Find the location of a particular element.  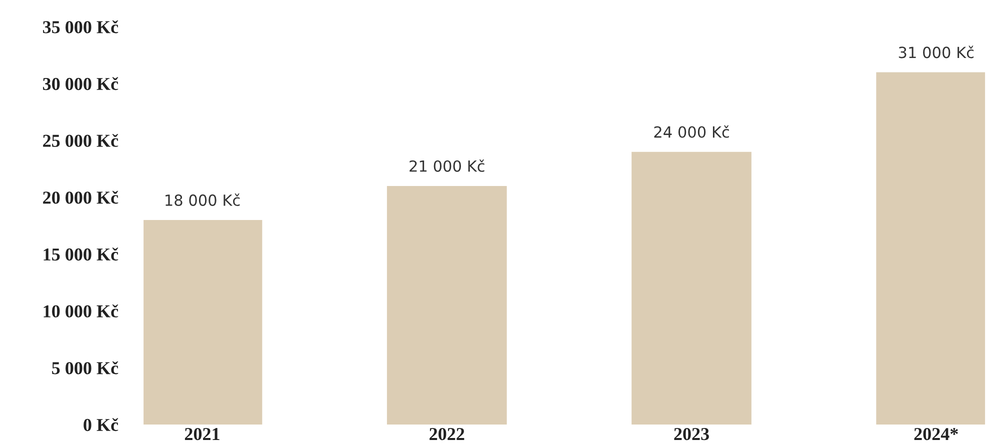

y-tick-label: 25 000 Kč is located at coordinates (80, 140).